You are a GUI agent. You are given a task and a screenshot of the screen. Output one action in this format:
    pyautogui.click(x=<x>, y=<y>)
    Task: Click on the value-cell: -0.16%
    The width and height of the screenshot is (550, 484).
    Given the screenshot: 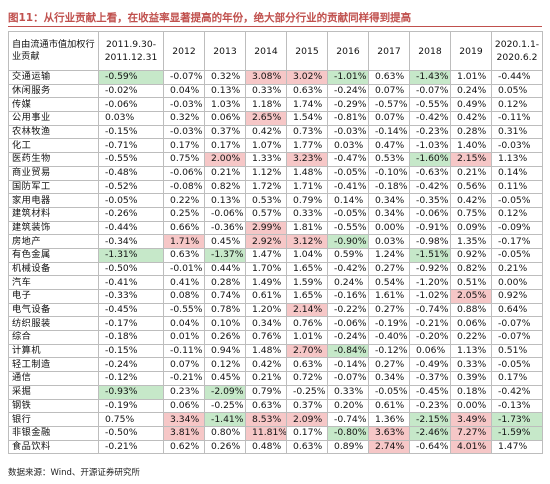 What is the action you would take?
    pyautogui.click(x=348, y=296)
    